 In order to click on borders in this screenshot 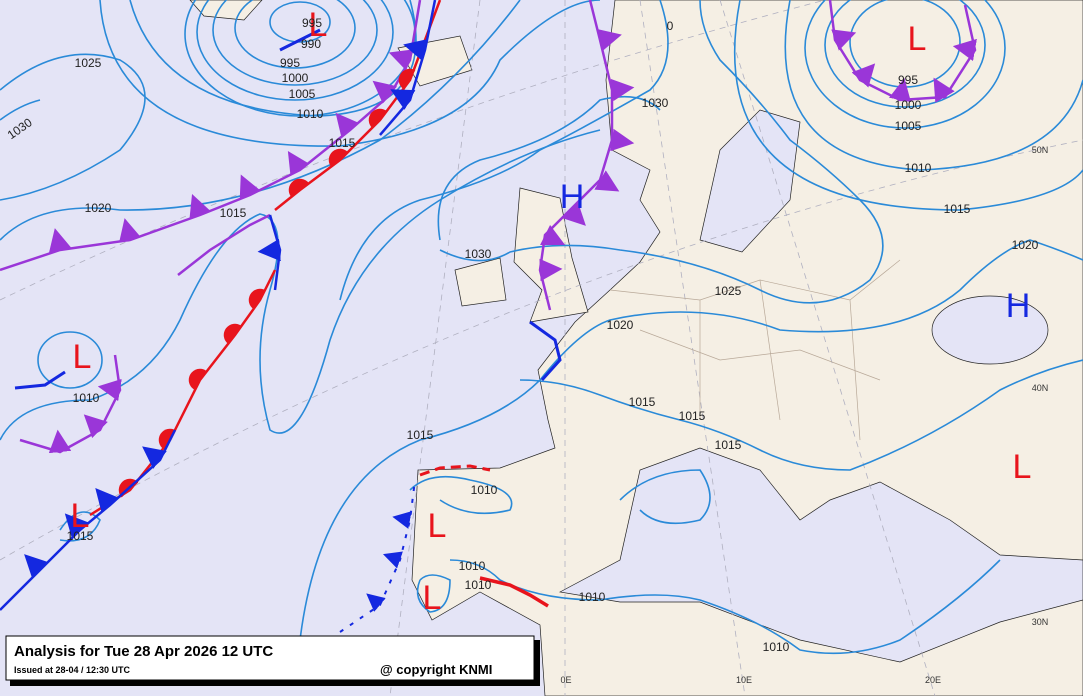, I will do `click(755, 350)`.